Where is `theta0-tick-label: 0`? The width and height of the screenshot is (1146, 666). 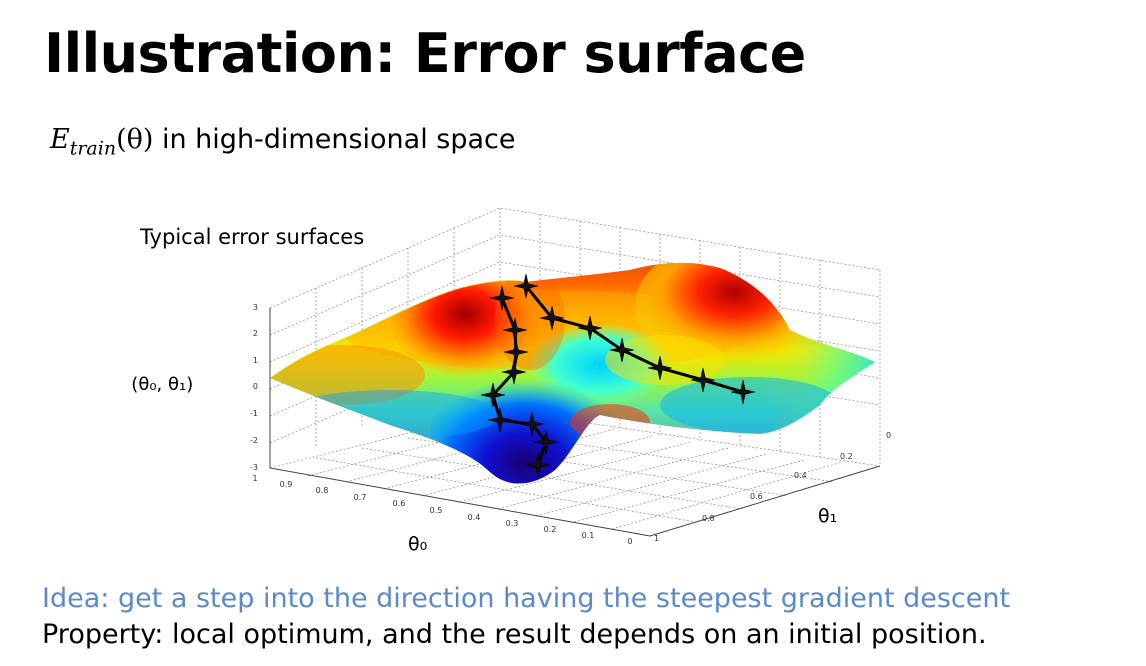 theta0-tick-label: 0 is located at coordinates (629, 541).